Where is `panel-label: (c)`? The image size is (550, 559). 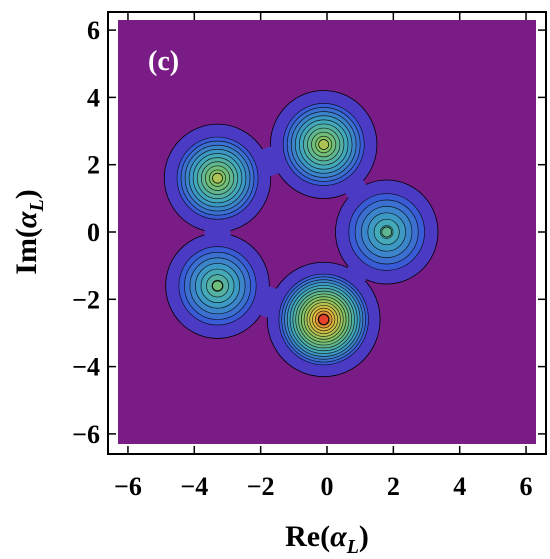
panel-label: (c) is located at coordinates (163, 61).